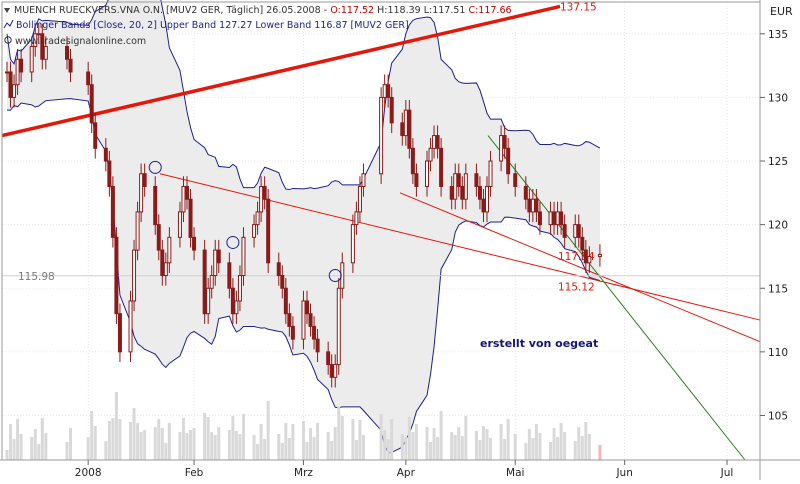  Describe the element at coordinates (727, 473) in the screenshot. I see `x-tick-label: Jul` at that location.